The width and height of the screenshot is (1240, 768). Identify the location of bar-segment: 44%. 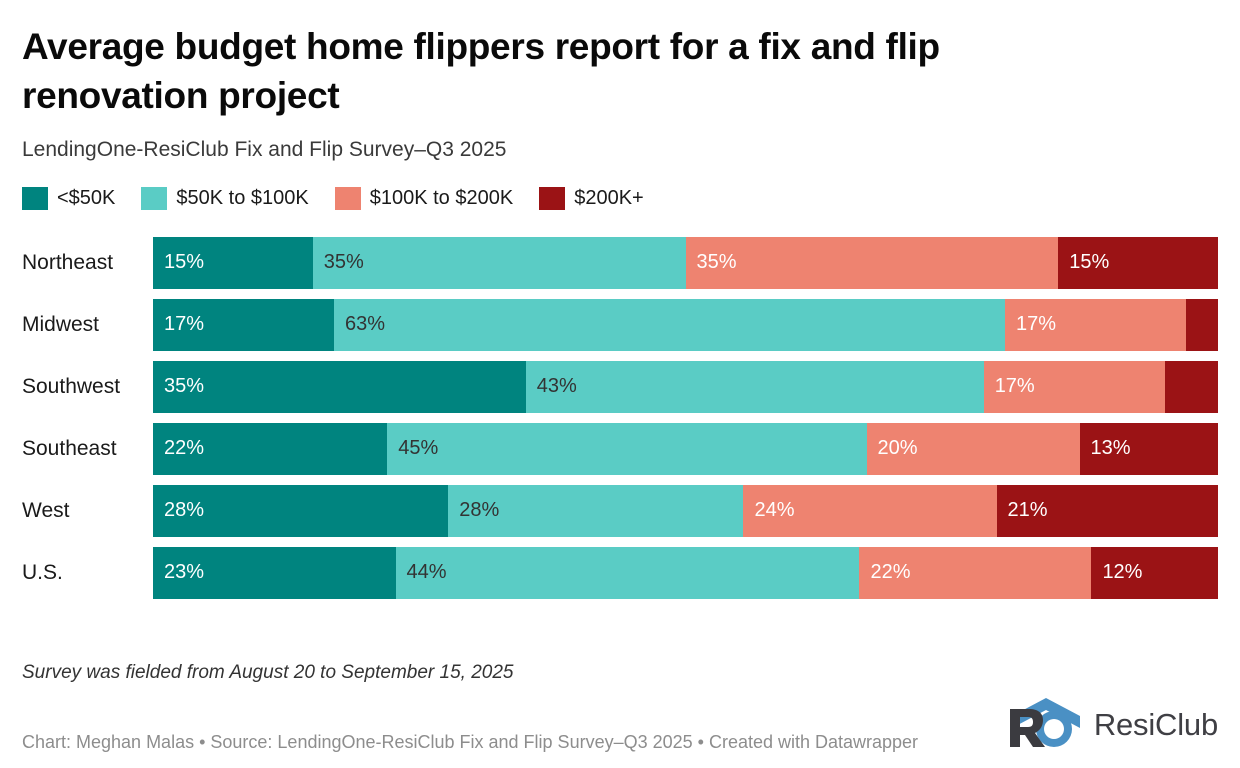
(627, 572).